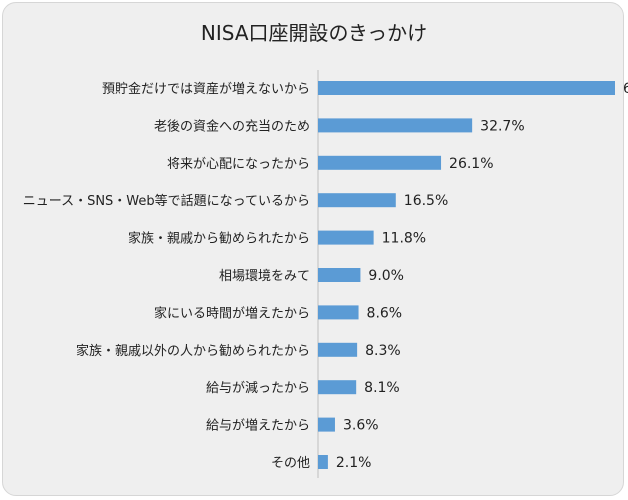 This screenshot has height=500, width=628. Describe the element at coordinates (386, 276) in the screenshot. I see `value-label-5: 9.0%` at that location.